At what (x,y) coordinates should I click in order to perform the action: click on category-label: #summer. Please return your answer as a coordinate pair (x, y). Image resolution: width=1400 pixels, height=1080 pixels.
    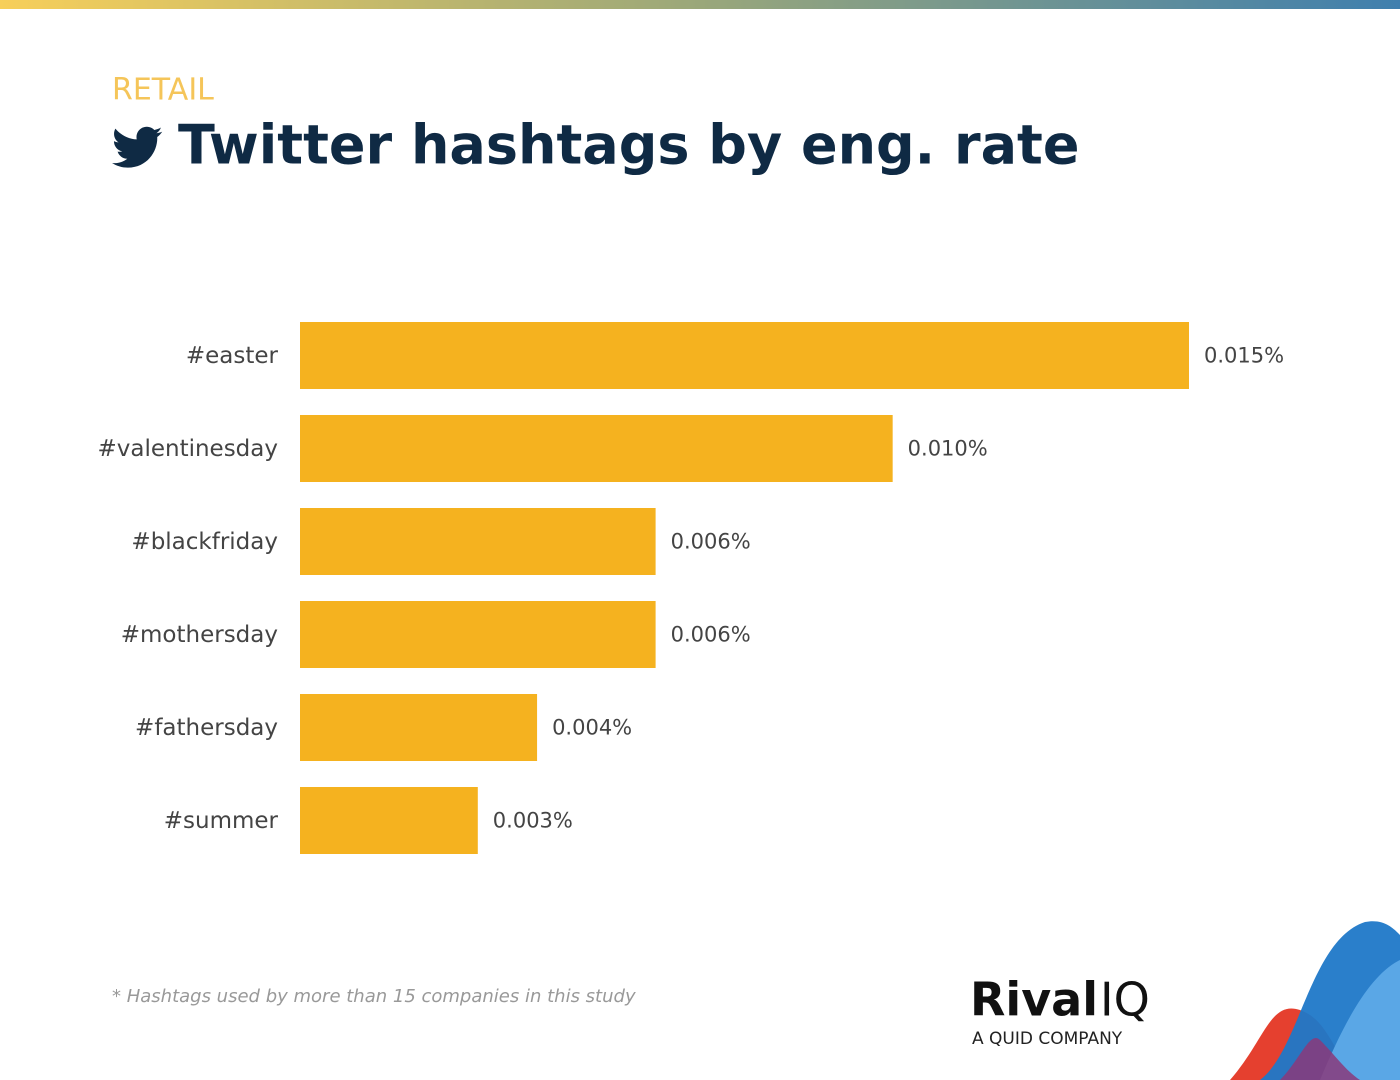
    Looking at the image, I should click on (221, 821).